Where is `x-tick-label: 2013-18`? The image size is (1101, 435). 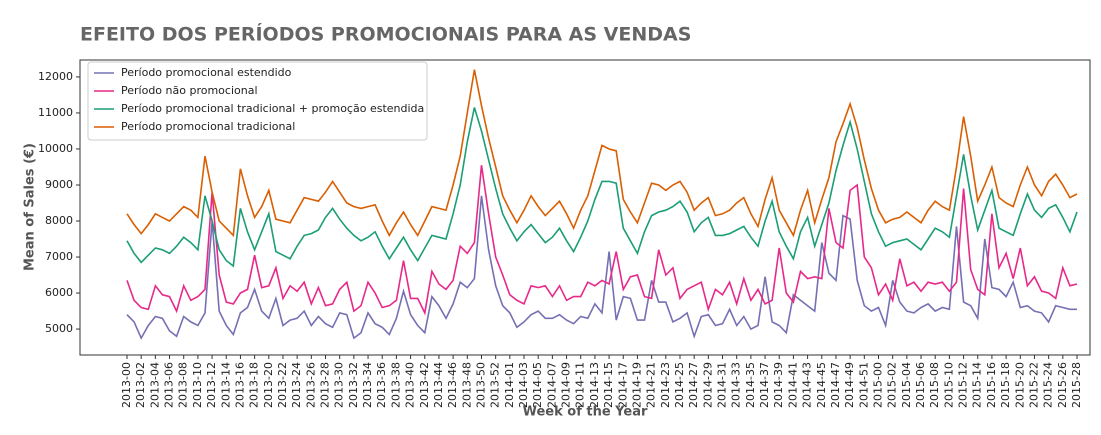 x-tick-label: 2013-18 is located at coordinates (254, 385).